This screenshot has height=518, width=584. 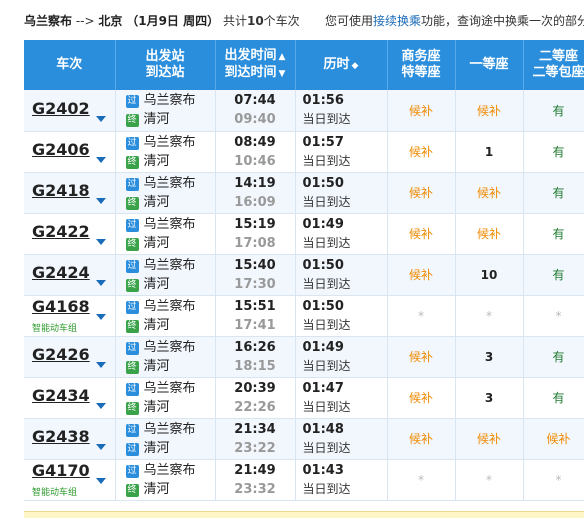 I want to click on train-cell: G2402, so click(x=70, y=111).